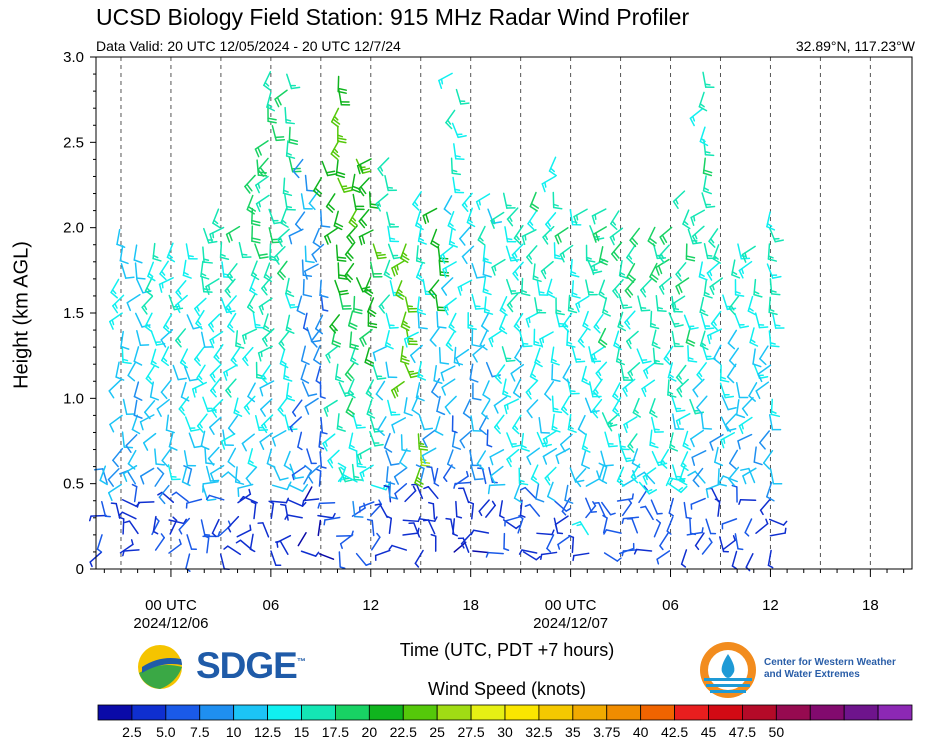 Image resolution: width=927 pixels, height=747 pixels. Describe the element at coordinates (200, 732) in the screenshot. I see `colorbar-label-2: 7.5` at that location.